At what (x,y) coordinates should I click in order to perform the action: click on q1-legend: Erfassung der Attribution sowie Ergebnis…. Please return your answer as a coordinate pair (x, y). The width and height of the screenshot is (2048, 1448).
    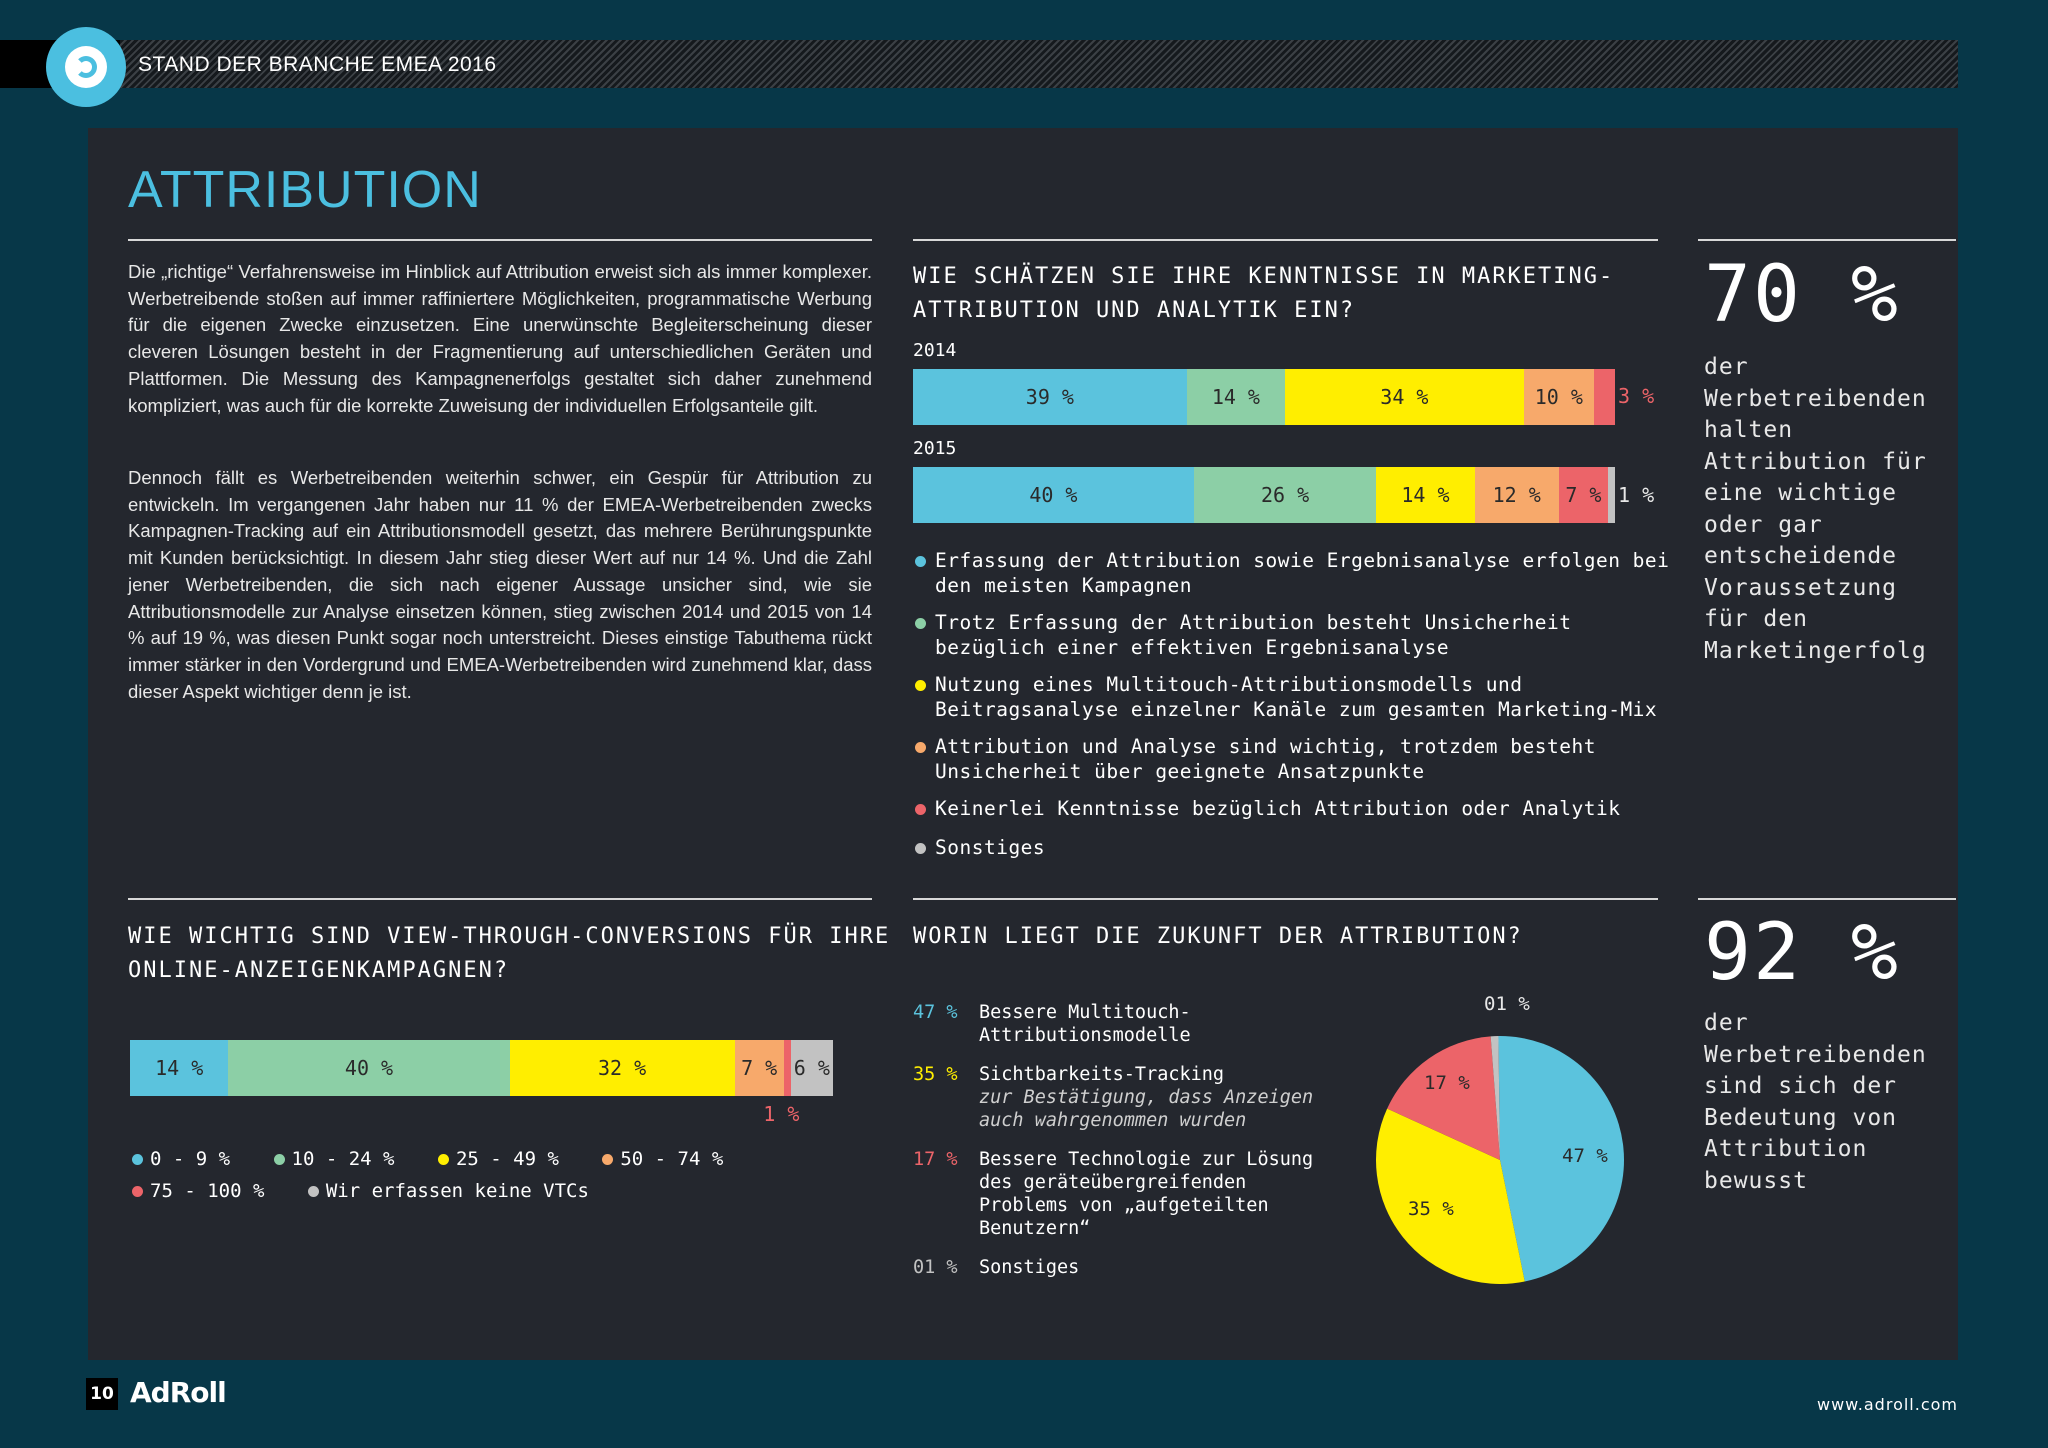
    Looking at the image, I should click on (1293, 704).